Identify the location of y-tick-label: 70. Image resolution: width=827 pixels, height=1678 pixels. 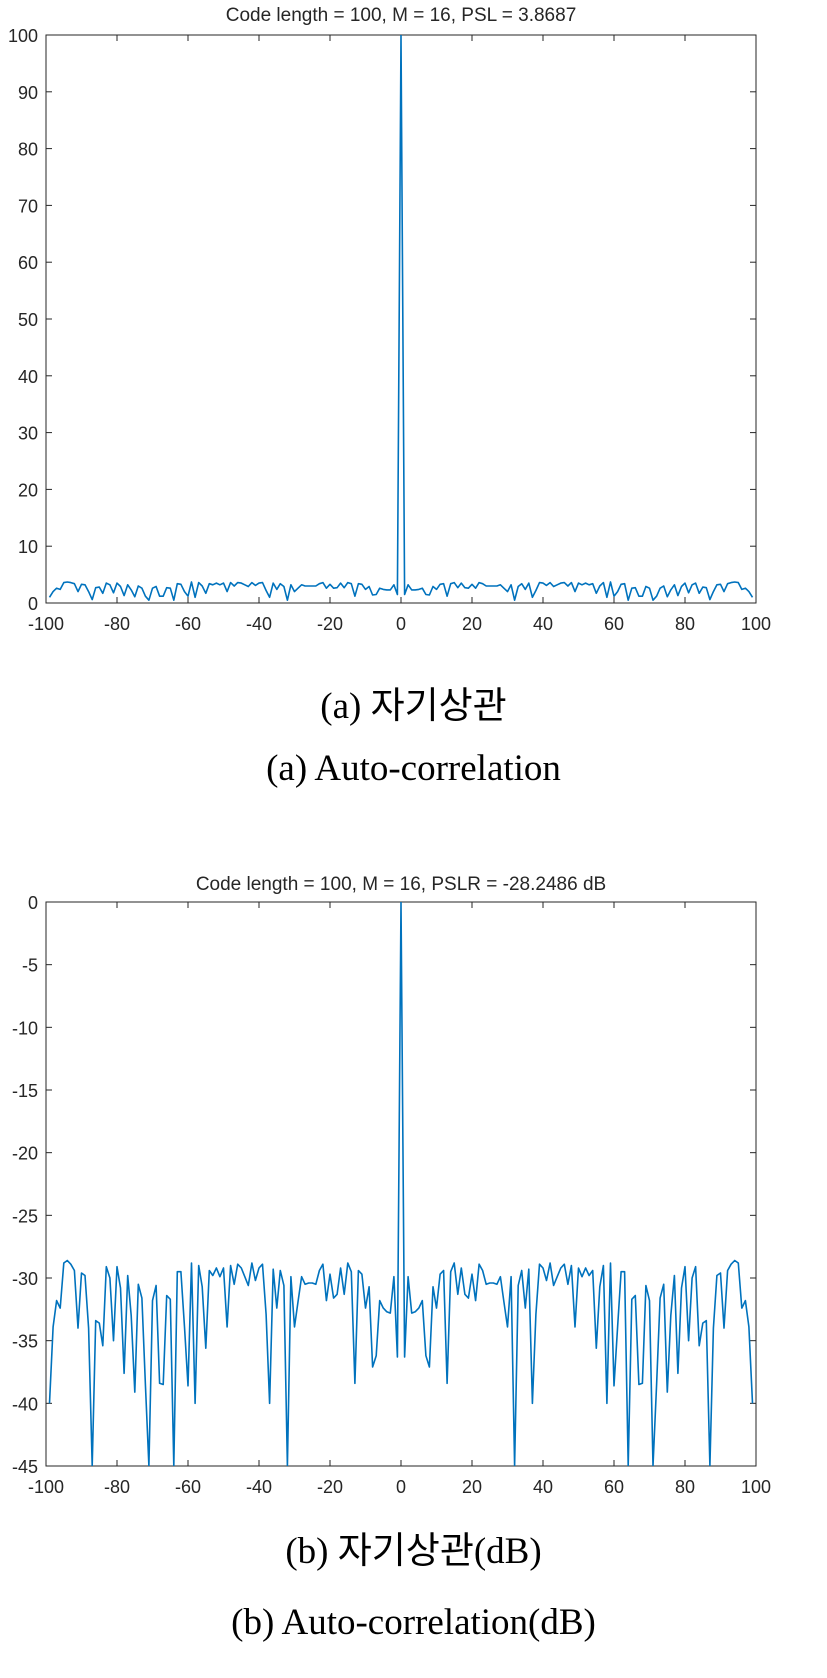
(28, 206).